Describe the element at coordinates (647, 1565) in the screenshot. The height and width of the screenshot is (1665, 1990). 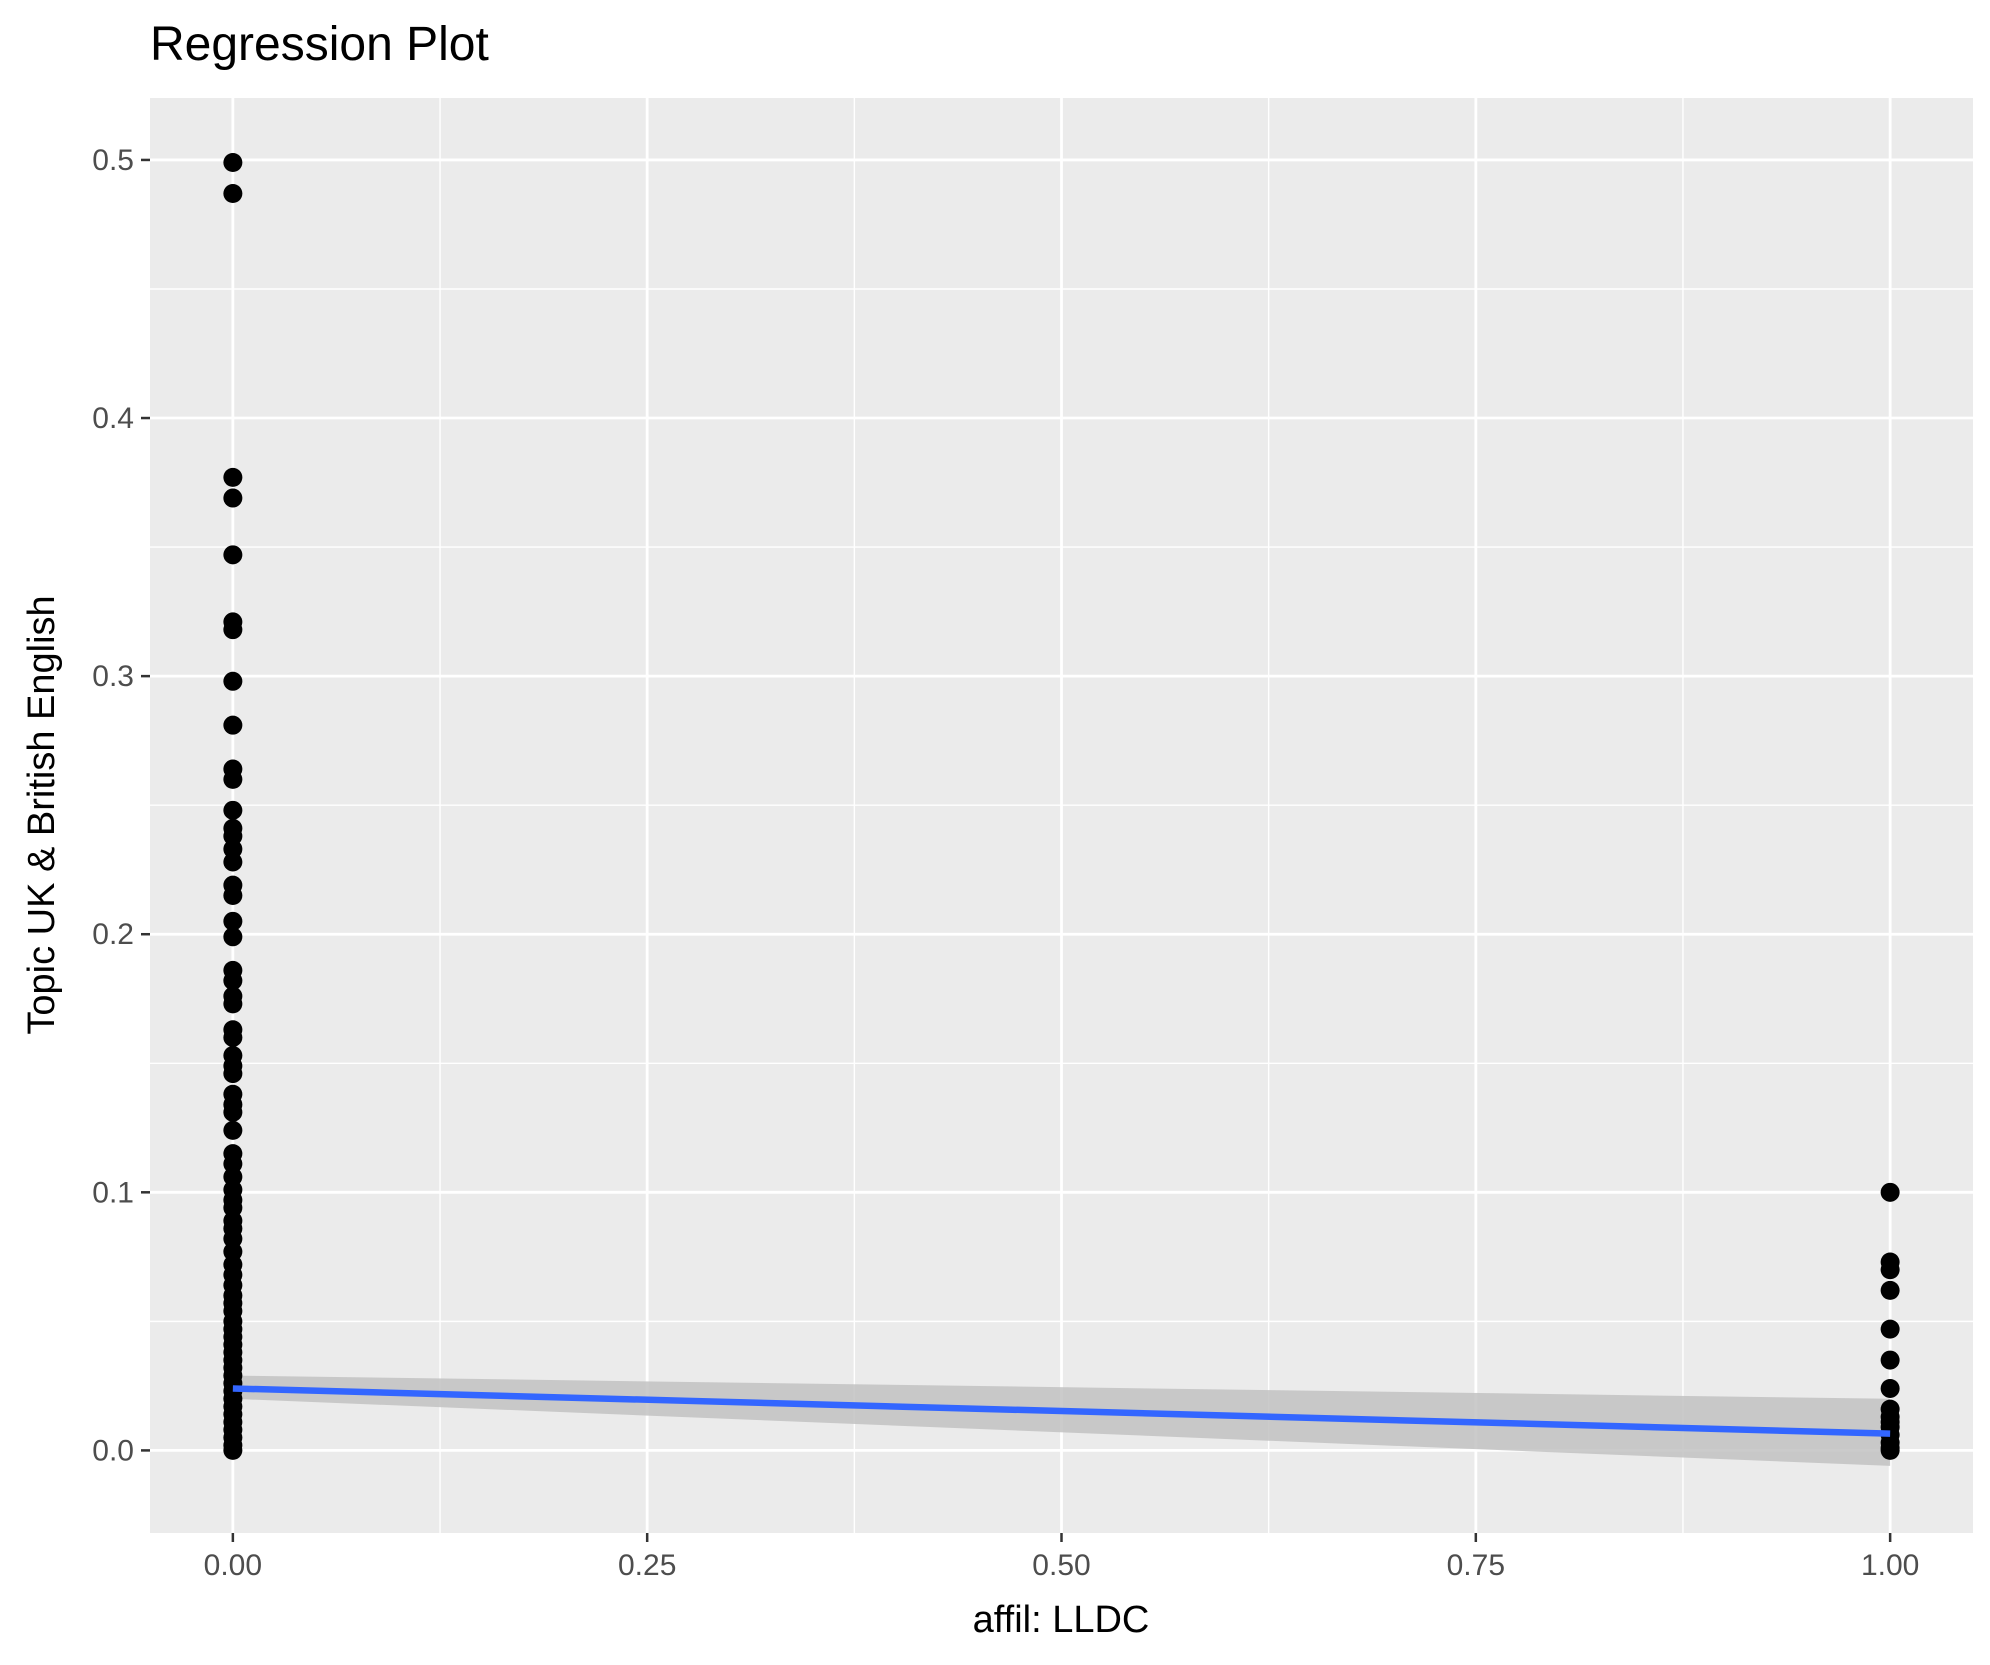
I see `x-tick-label: 0.25` at that location.